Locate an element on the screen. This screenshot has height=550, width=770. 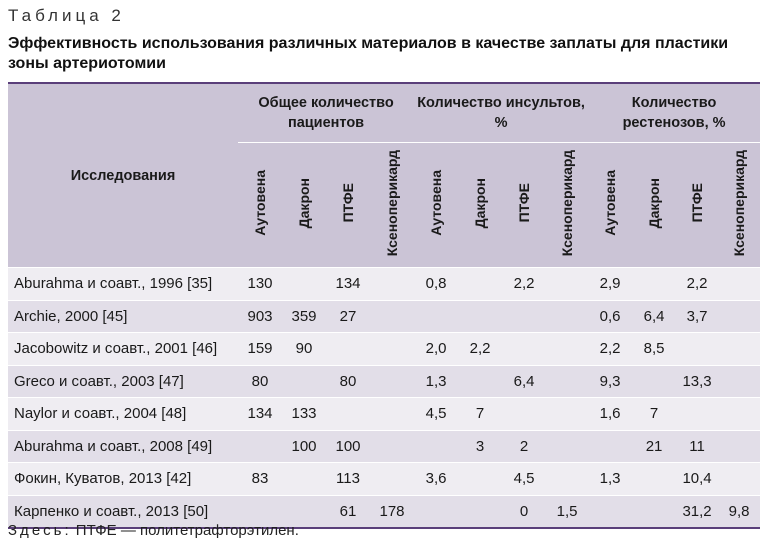
study-name-cell: Naylor и соавт., 2004 [48] is located at coordinates (123, 413).